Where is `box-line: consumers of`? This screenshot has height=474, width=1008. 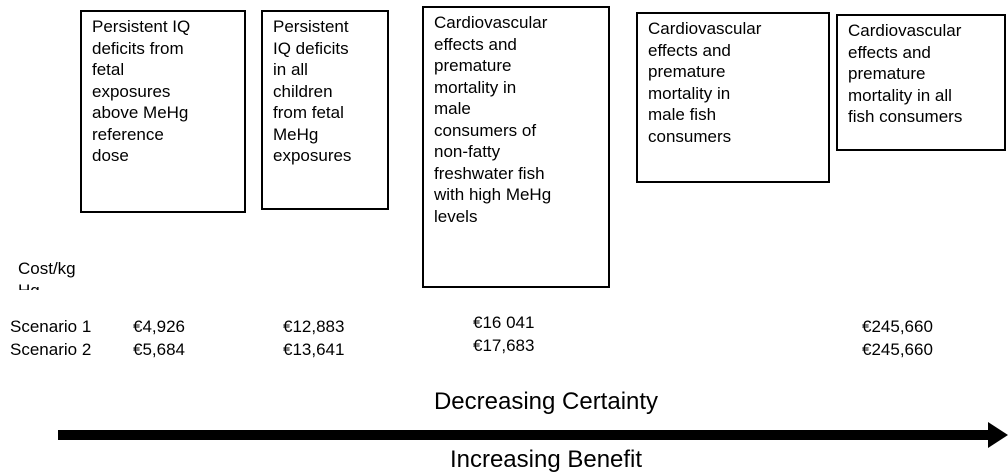
box-line: consumers of is located at coordinates (485, 130).